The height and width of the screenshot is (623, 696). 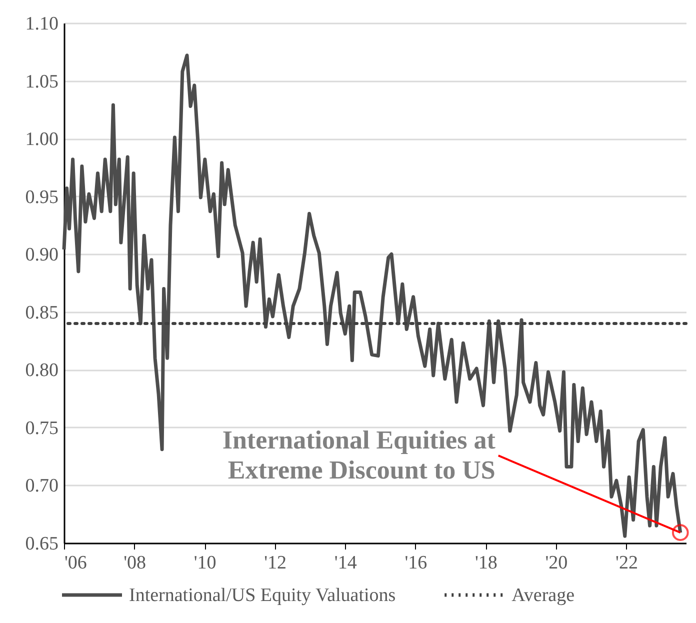 I want to click on y-tick-label: 1.10, so click(x=41, y=24).